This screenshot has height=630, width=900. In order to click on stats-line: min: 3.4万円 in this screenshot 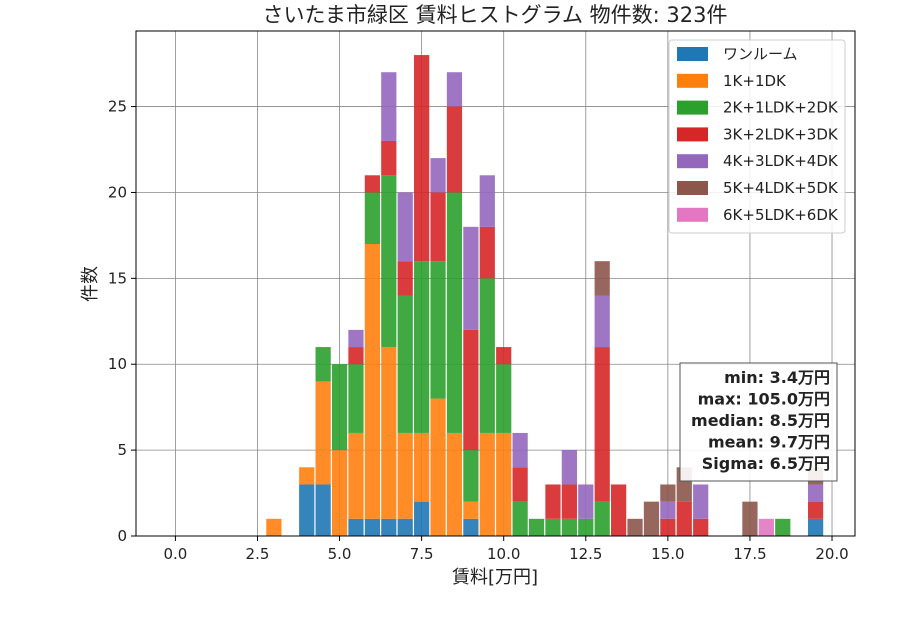, I will do `click(777, 377)`.